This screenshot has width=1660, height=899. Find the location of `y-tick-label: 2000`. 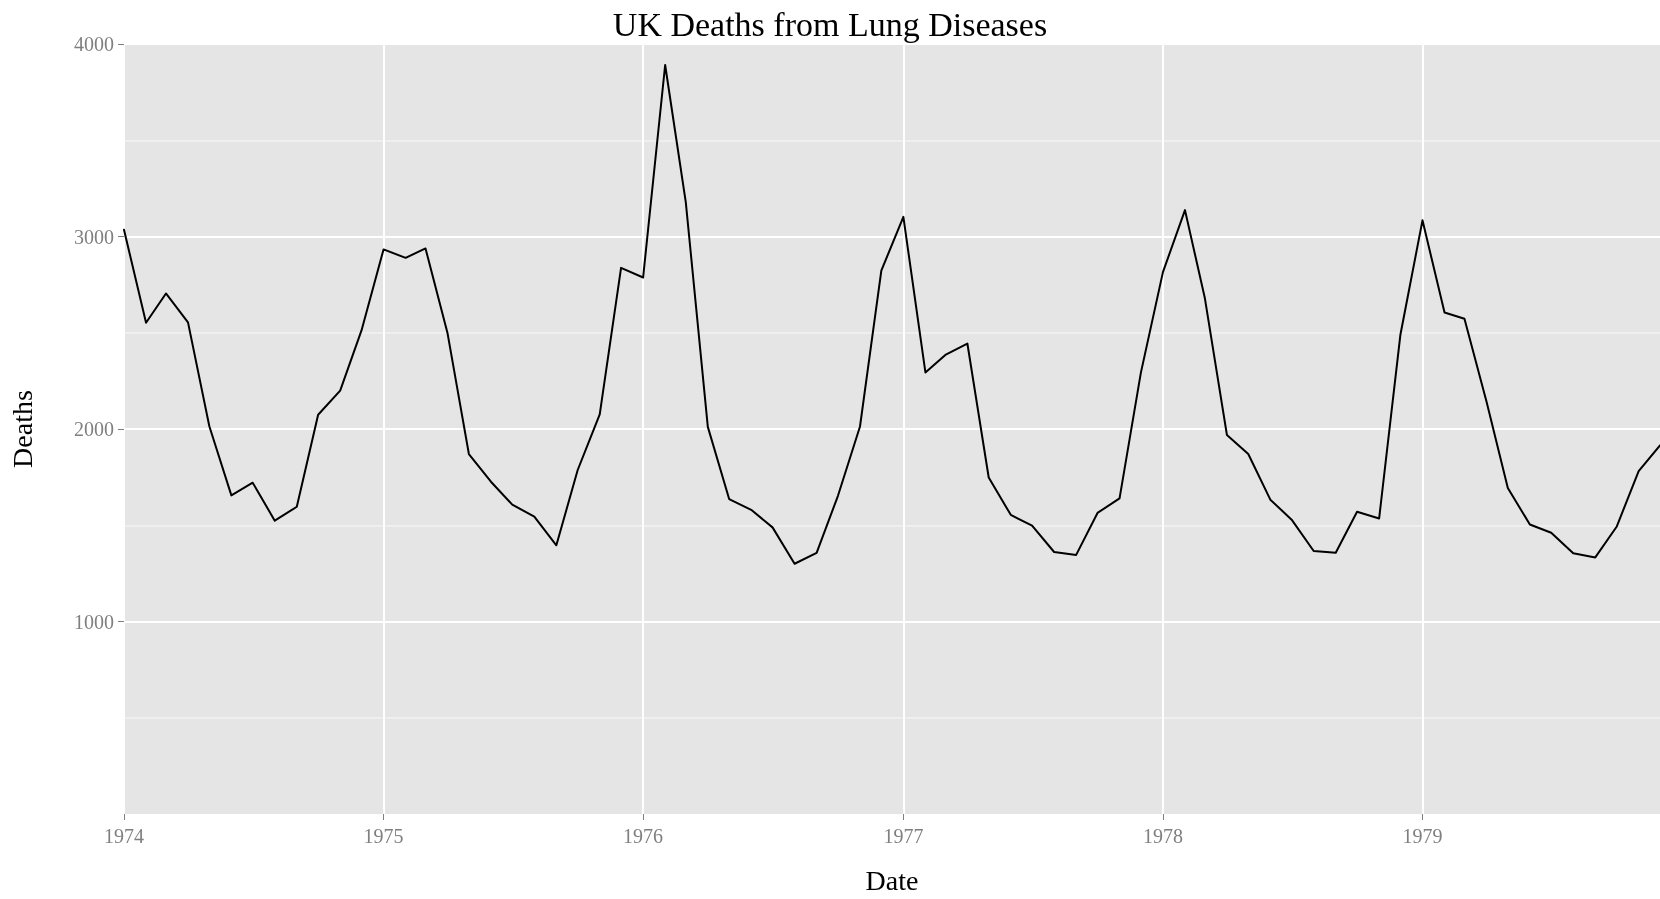

y-tick-label: 2000 is located at coordinates (94, 429).